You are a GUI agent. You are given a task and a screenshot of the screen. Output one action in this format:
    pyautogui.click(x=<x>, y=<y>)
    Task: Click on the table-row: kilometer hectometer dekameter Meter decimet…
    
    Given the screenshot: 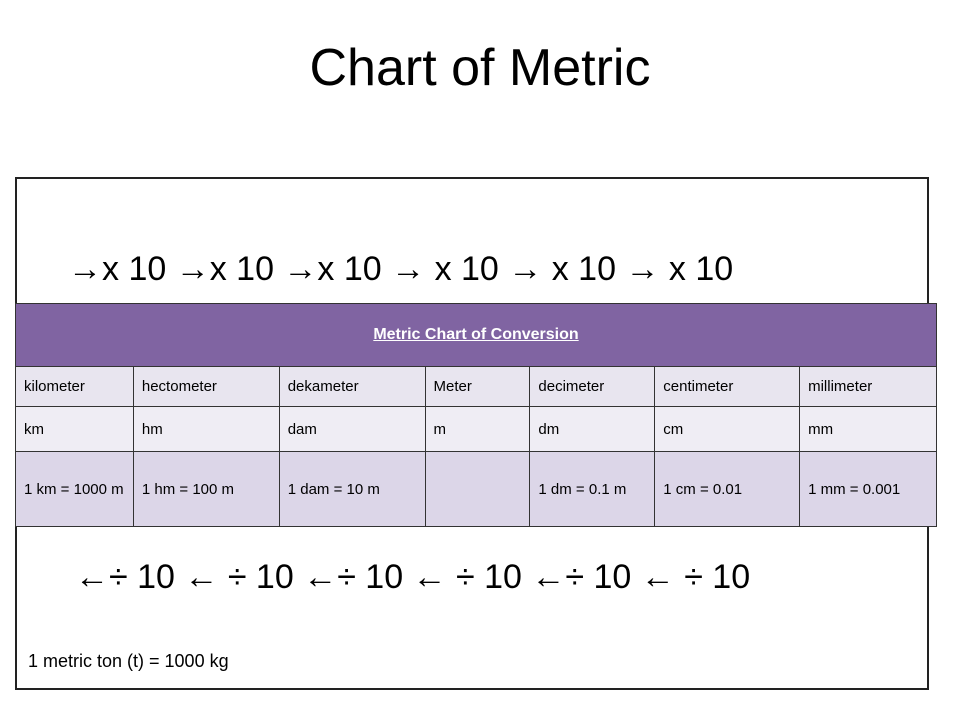 What is the action you would take?
    pyautogui.click(x=476, y=386)
    